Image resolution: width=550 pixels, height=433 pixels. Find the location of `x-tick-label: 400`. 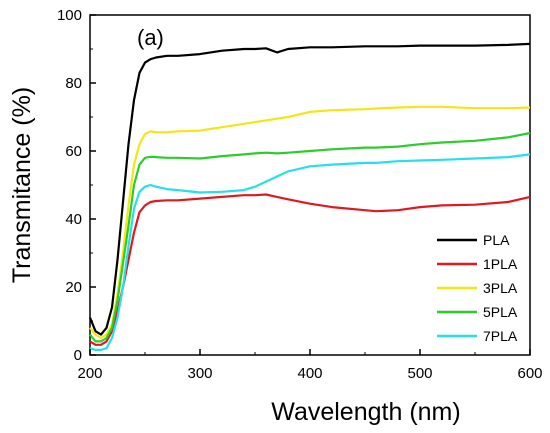

x-tick-label: 400 is located at coordinates (309, 373).